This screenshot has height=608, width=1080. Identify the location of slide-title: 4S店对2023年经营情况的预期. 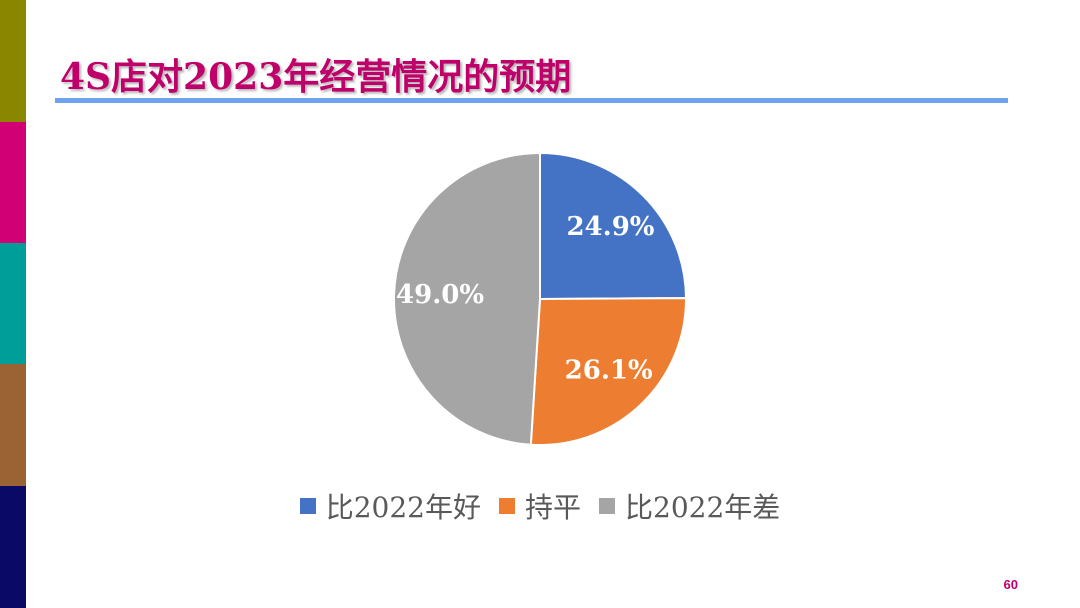
(316, 77).